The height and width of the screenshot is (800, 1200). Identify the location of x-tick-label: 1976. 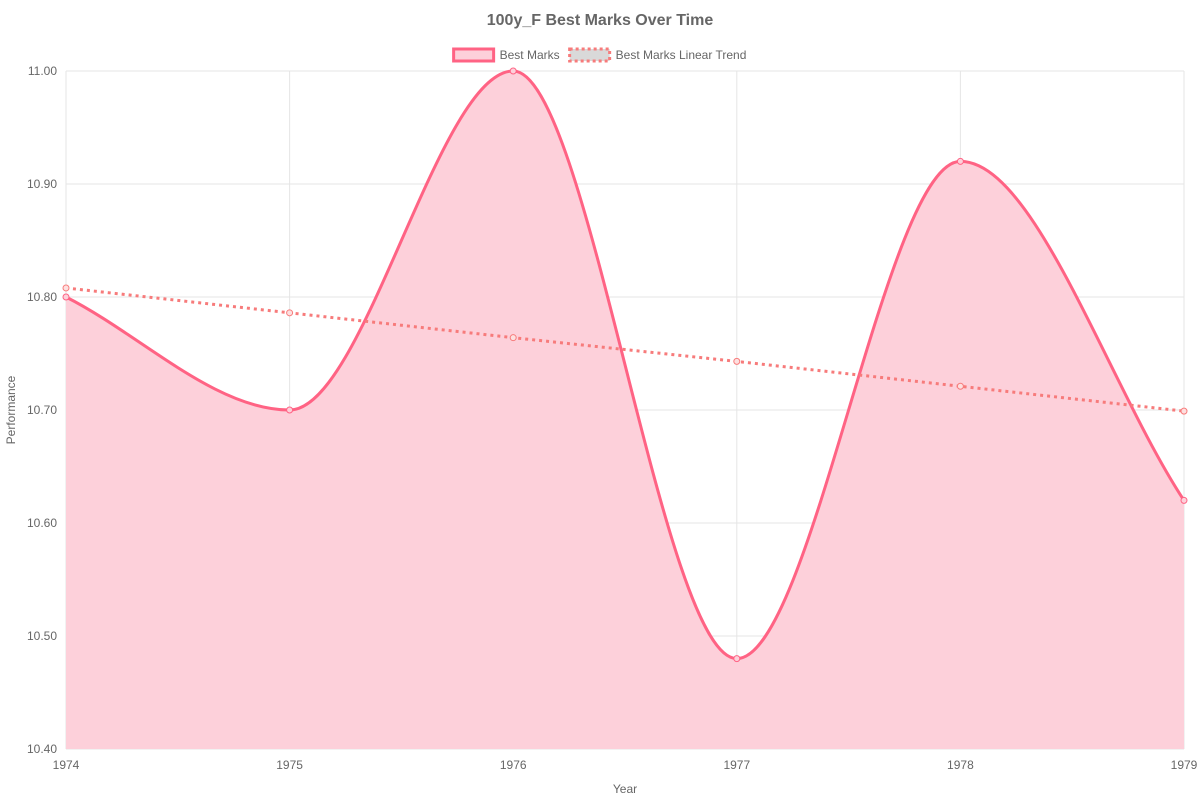
(513, 765).